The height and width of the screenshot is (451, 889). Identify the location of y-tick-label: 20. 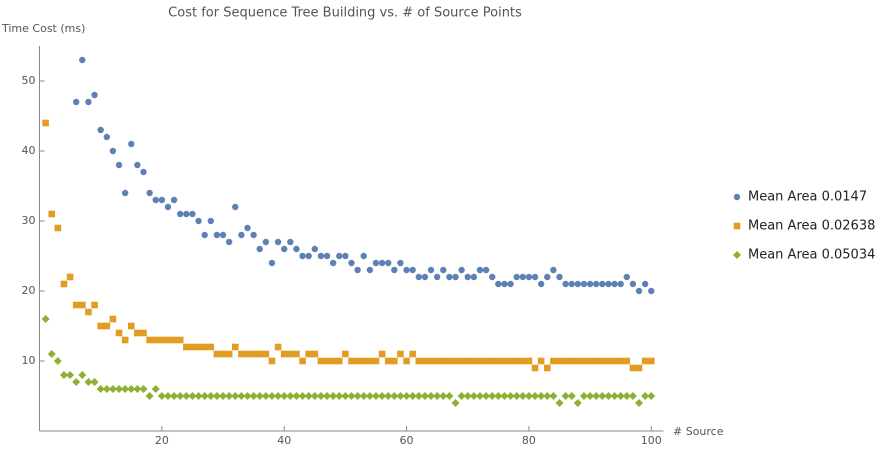
(29, 290).